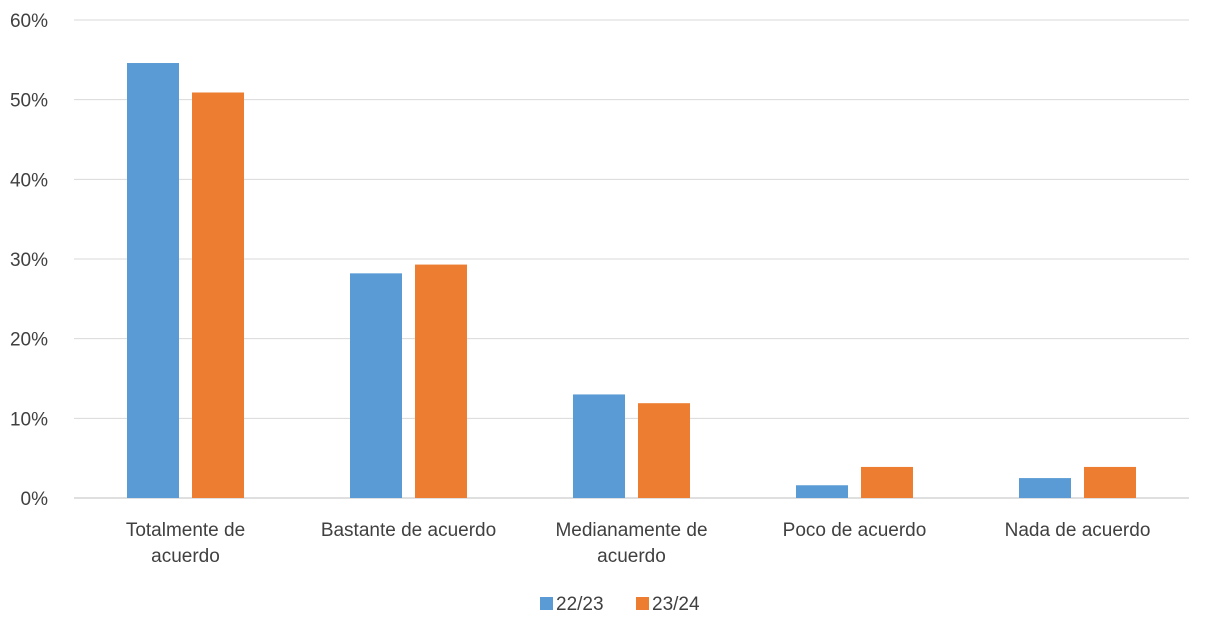  Describe the element at coordinates (676, 604) in the screenshot. I see `legend-label: 23/24` at that location.